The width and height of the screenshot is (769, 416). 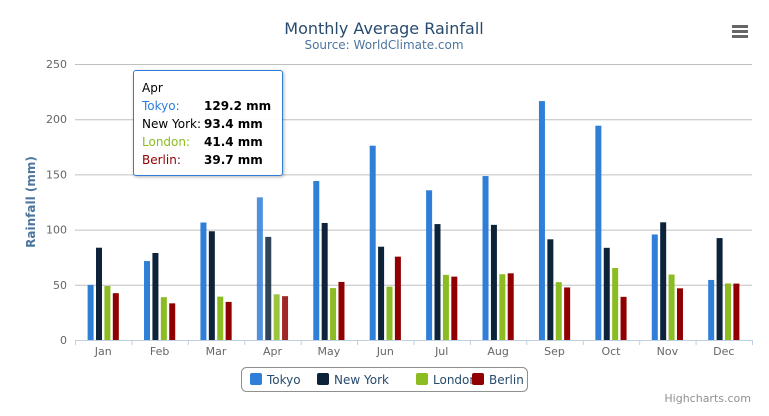 I want to click on credits-link: Highcharts.com, so click(x=707, y=398).